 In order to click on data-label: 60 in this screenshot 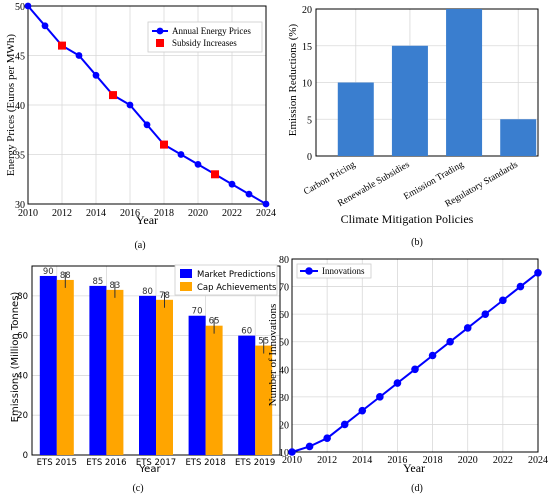, I will do `click(246, 332)`.